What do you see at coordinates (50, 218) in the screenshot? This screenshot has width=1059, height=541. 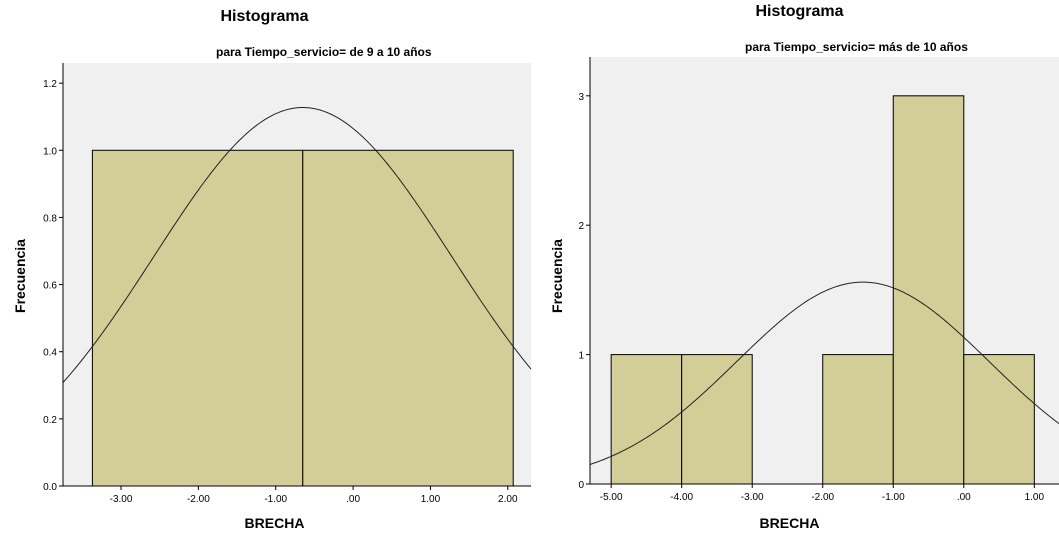 I see `y-tick-label: 0.8` at bounding box center [50, 218].